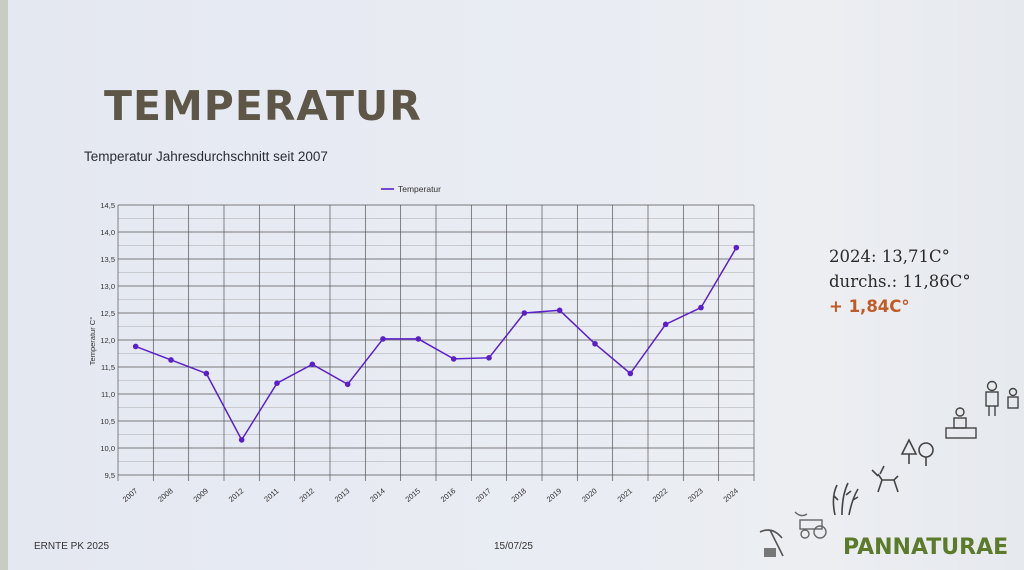 This screenshot has width=1024, height=570. I want to click on chart-legend: Temperatur, so click(411, 189).